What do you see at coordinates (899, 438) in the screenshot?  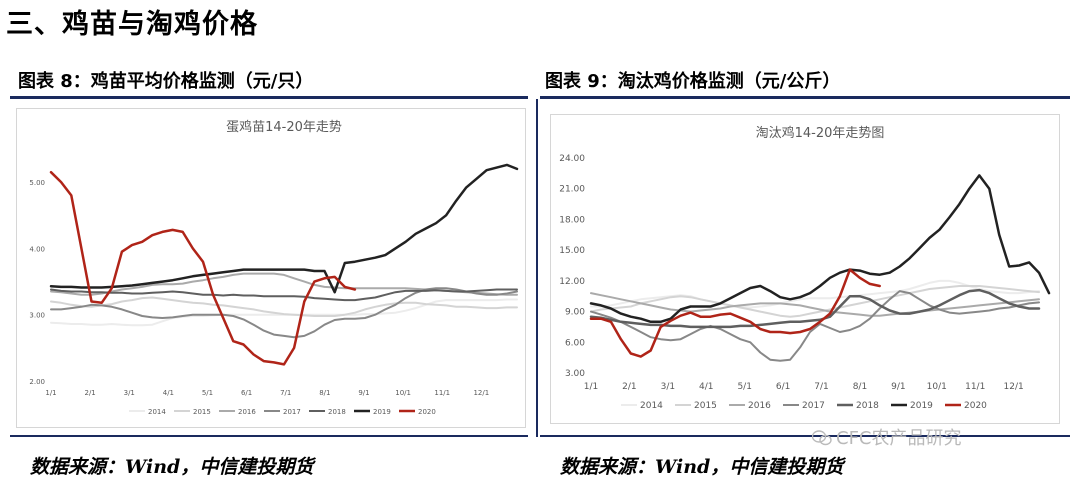 I see `watermark-text: CFC农产品研究` at bounding box center [899, 438].